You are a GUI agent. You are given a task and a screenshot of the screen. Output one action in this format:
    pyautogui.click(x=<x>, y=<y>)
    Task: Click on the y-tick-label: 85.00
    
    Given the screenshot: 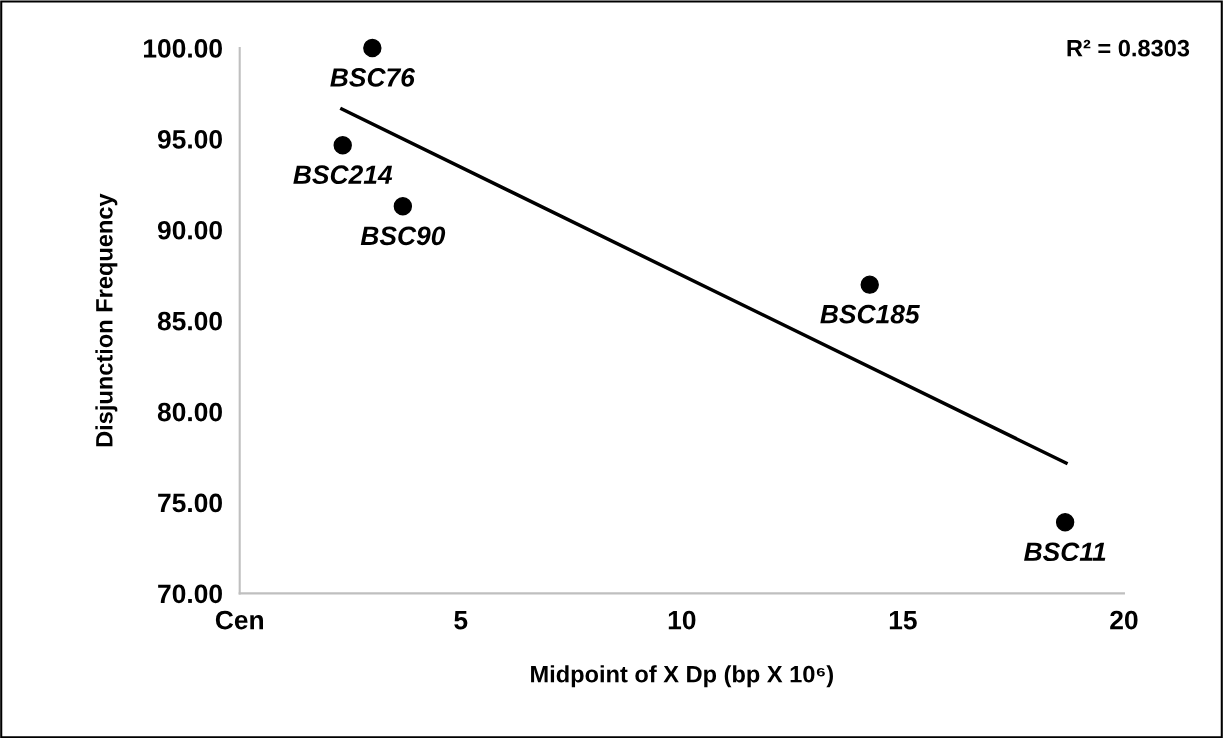 What is the action you would take?
    pyautogui.click(x=189, y=321)
    